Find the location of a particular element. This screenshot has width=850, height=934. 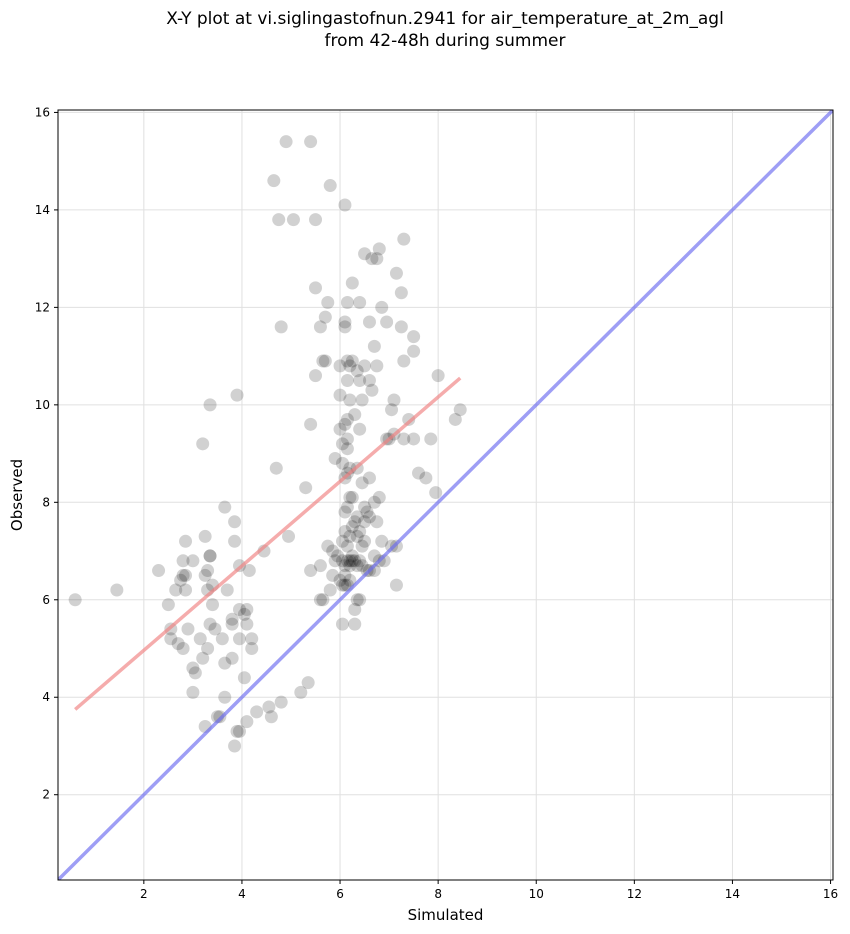

x-tick-label: 12 is located at coordinates (634, 894).